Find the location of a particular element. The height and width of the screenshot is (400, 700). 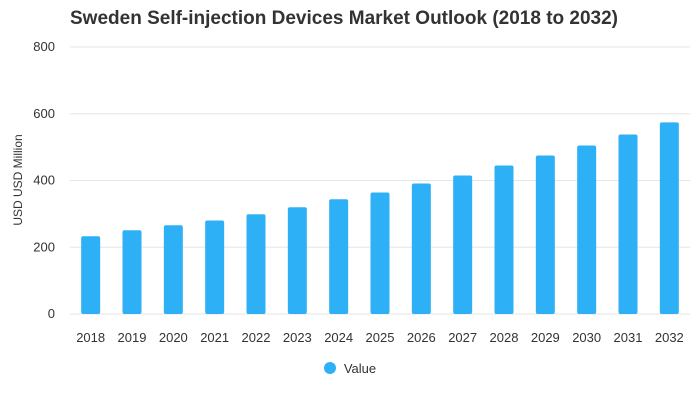

x-tick-label: 2024 is located at coordinates (338, 337).